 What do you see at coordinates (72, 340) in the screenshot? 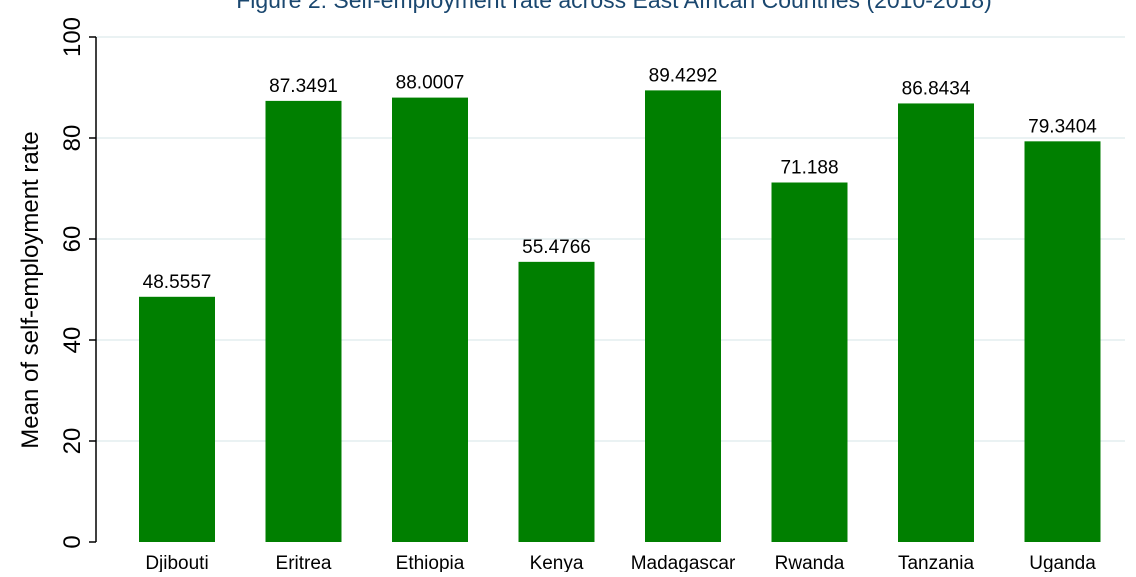
I see `y-tick-label: 40` at bounding box center [72, 340].